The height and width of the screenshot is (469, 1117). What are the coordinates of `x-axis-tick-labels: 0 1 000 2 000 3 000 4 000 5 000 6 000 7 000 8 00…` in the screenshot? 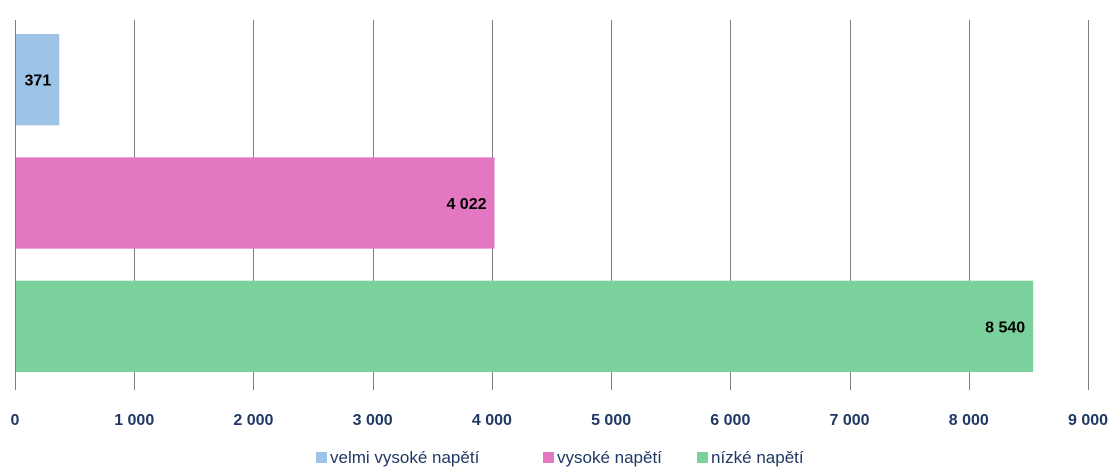 It's located at (560, 420).